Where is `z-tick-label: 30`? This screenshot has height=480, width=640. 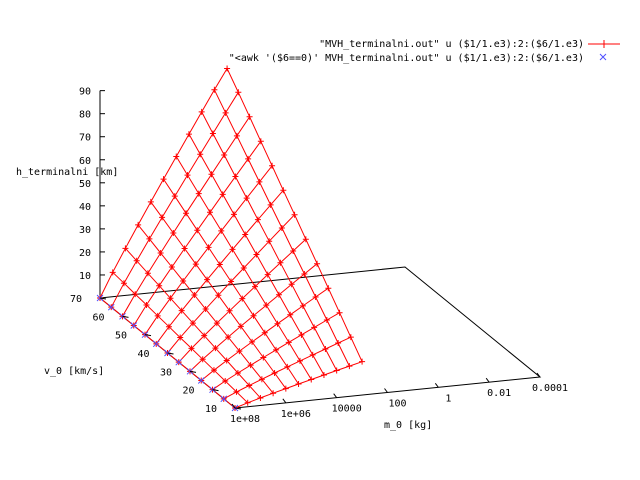 z-tick-label: 30 is located at coordinates (85, 230).